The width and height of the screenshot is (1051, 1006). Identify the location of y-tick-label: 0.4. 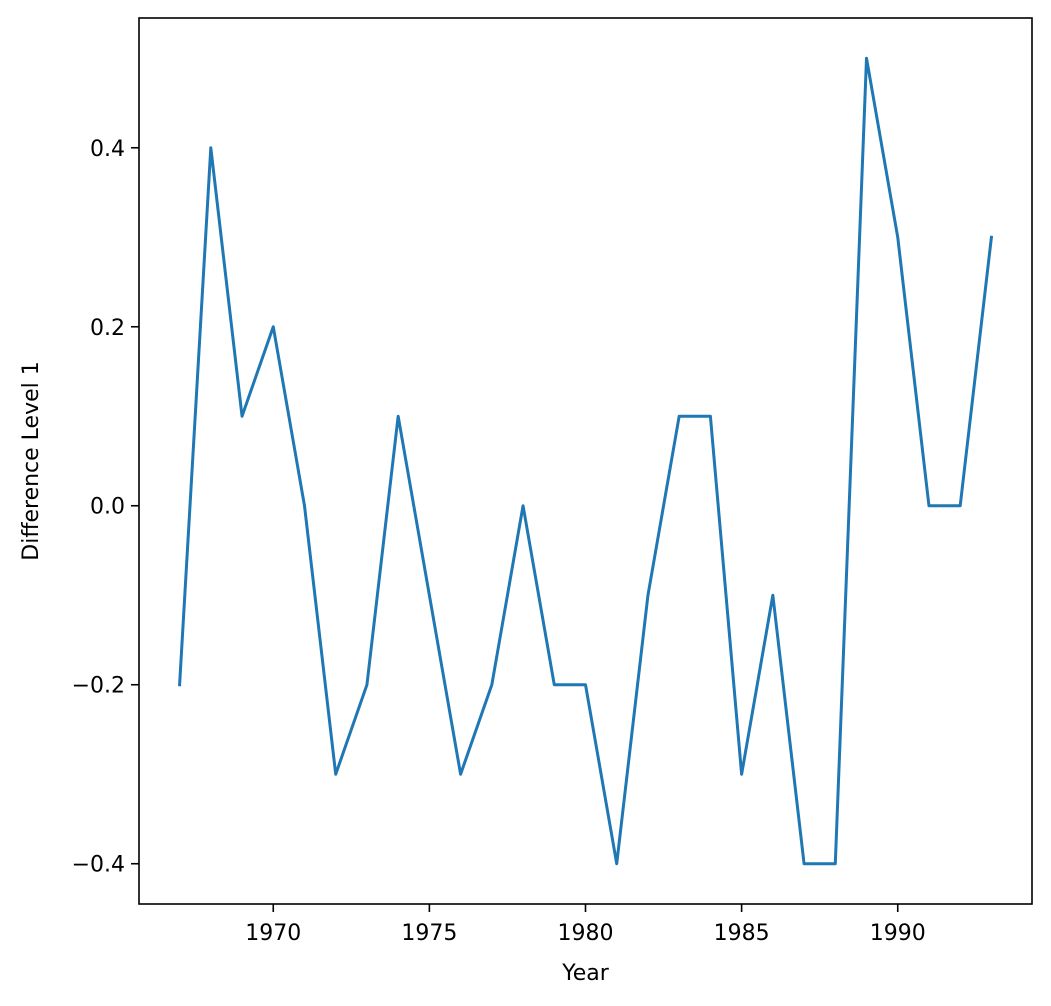
(107, 149).